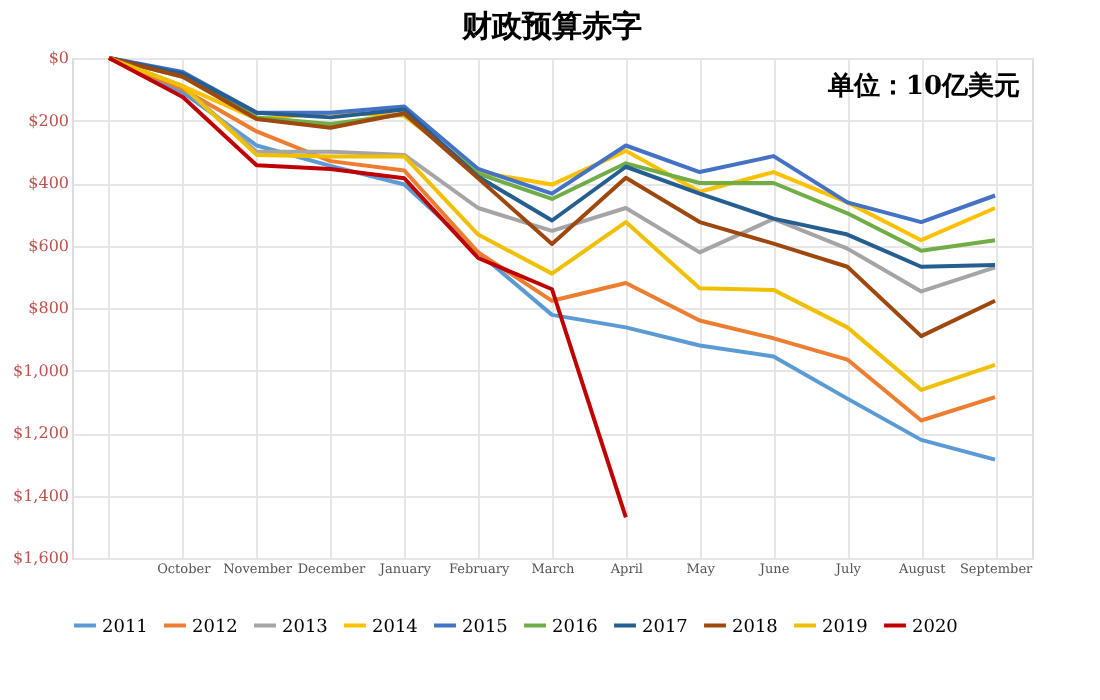 This screenshot has height=700, width=1100. Describe the element at coordinates (935, 627) in the screenshot. I see `legend-label: 2020` at that location.